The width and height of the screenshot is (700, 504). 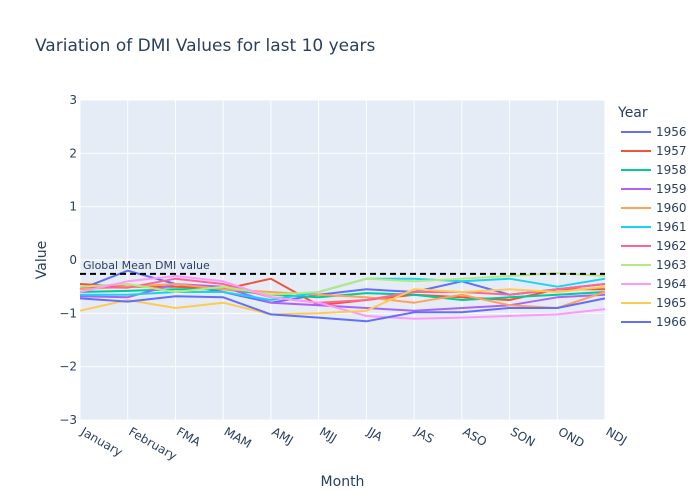 I want to click on legend-label-1956: 1956, so click(x=671, y=132).